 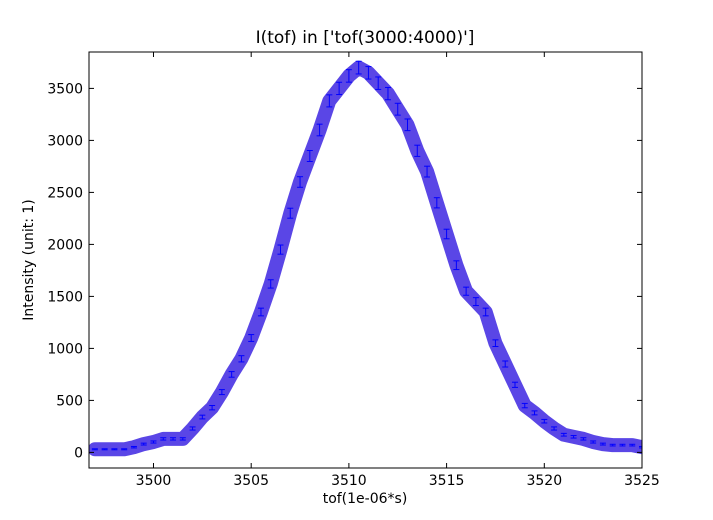 What do you see at coordinates (344, 141) in the screenshot?
I see `y-tick: 3000` at bounding box center [344, 141].